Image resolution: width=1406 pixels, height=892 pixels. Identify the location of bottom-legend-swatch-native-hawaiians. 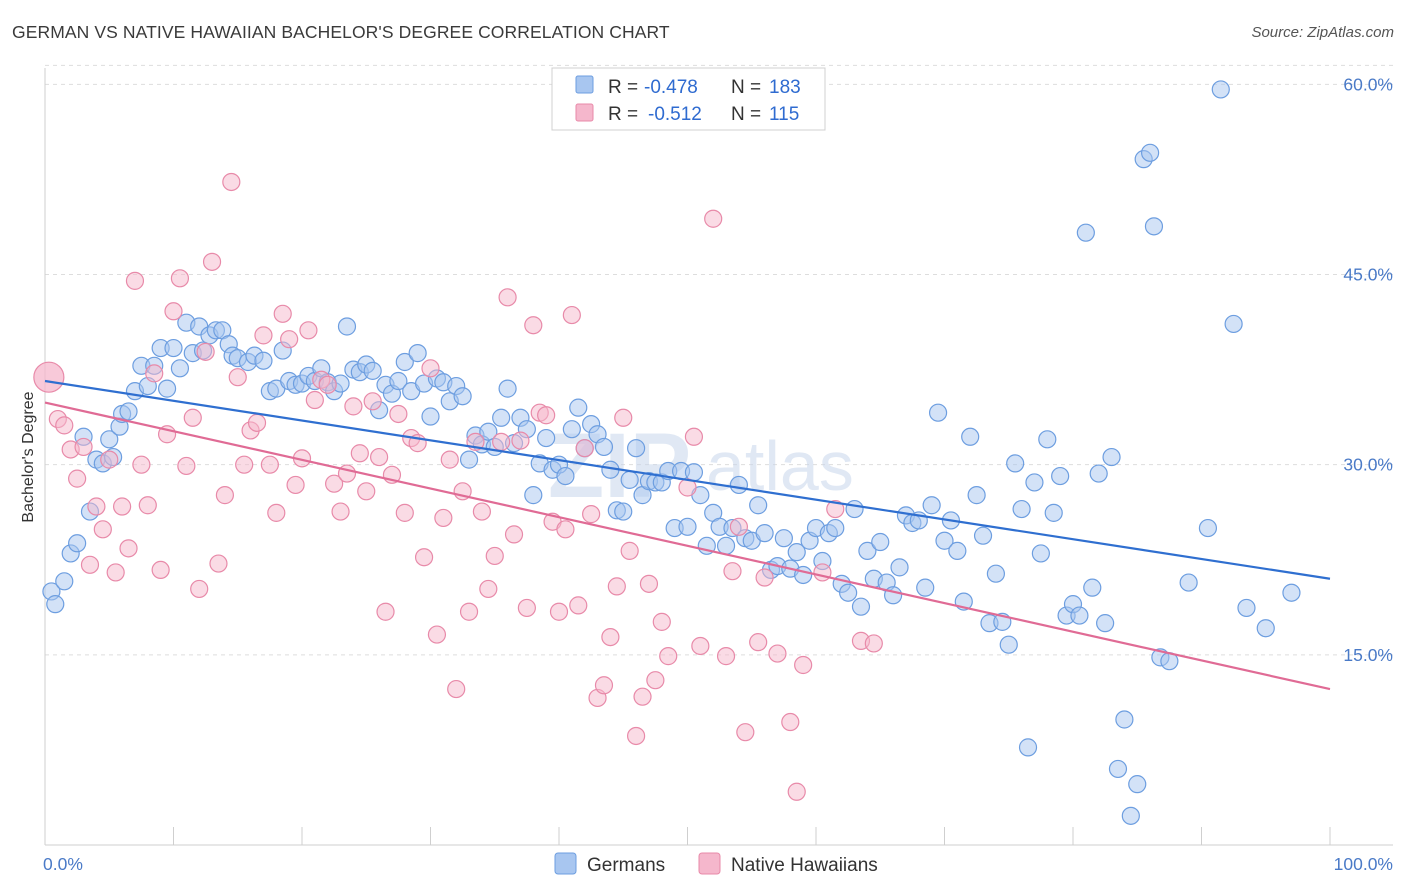
(709, 863).